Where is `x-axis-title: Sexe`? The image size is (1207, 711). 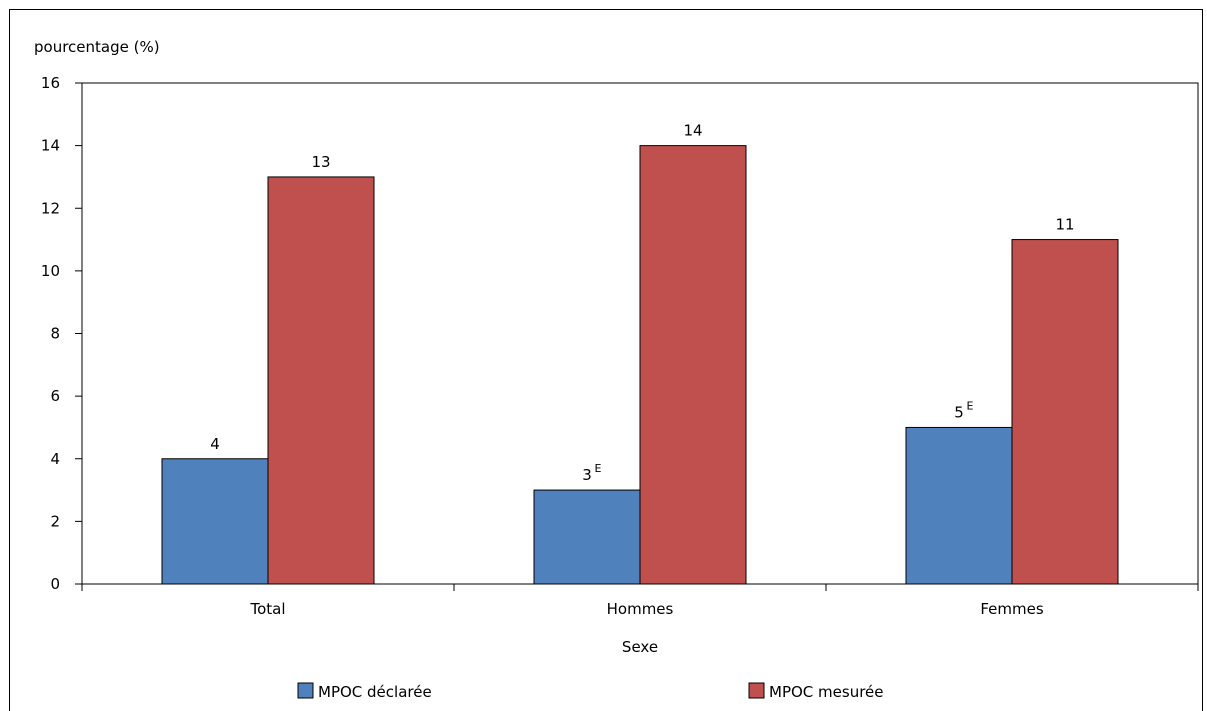
x-axis-title: Sexe is located at coordinates (640, 647).